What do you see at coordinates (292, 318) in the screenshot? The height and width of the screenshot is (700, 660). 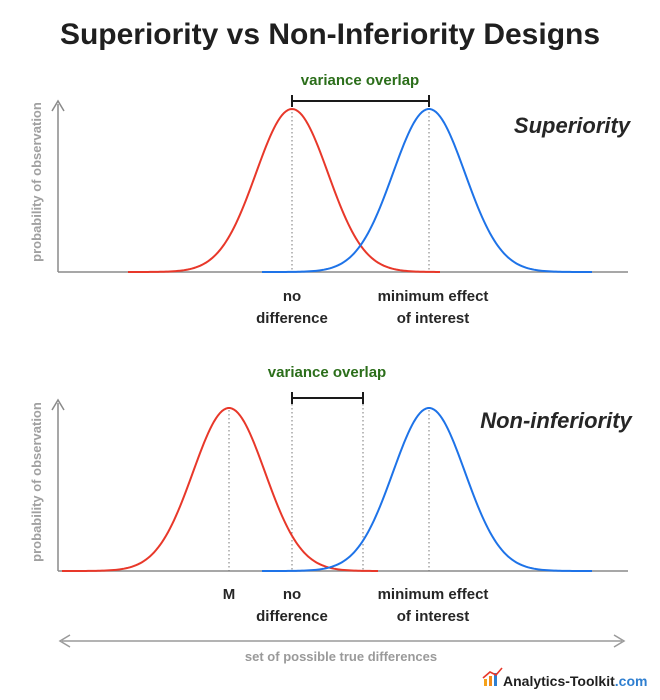 I see `marker-no-difference-line2-1: difference` at bounding box center [292, 318].